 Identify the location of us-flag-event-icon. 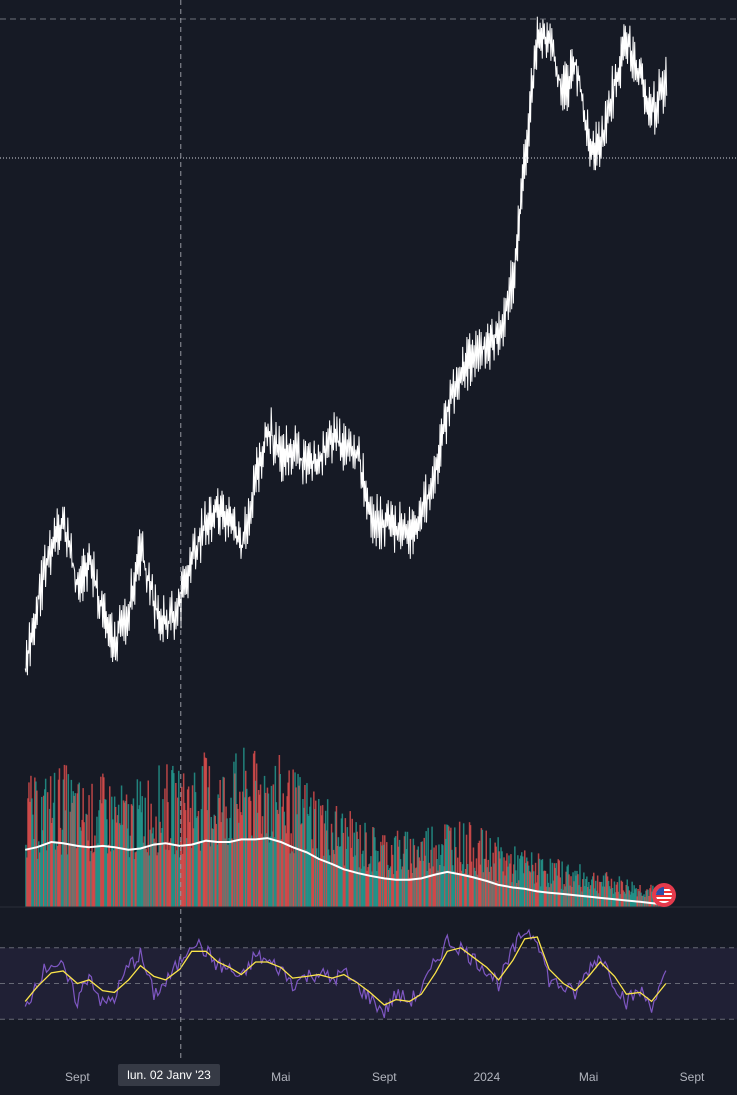
(664, 895).